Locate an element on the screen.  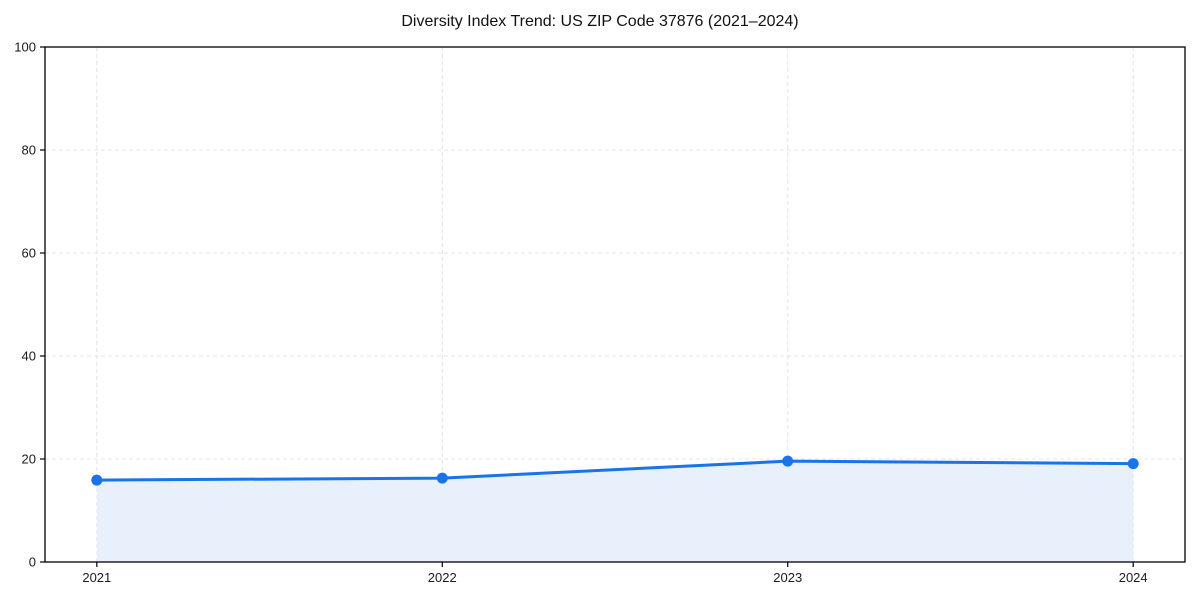
x-axis-tick-label: 2022 is located at coordinates (442, 577).